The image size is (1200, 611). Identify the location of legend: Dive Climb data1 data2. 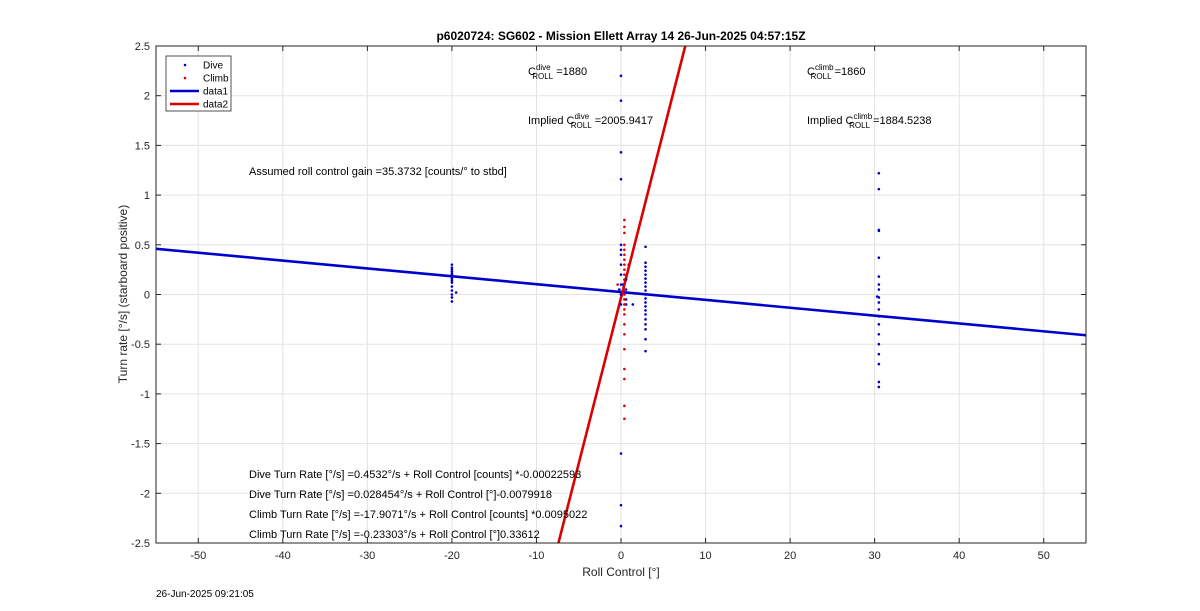
(198, 83).